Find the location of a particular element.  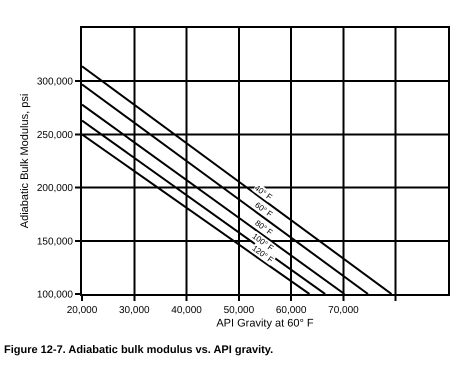

y-tick-label: 100,000 is located at coordinates (55, 295).